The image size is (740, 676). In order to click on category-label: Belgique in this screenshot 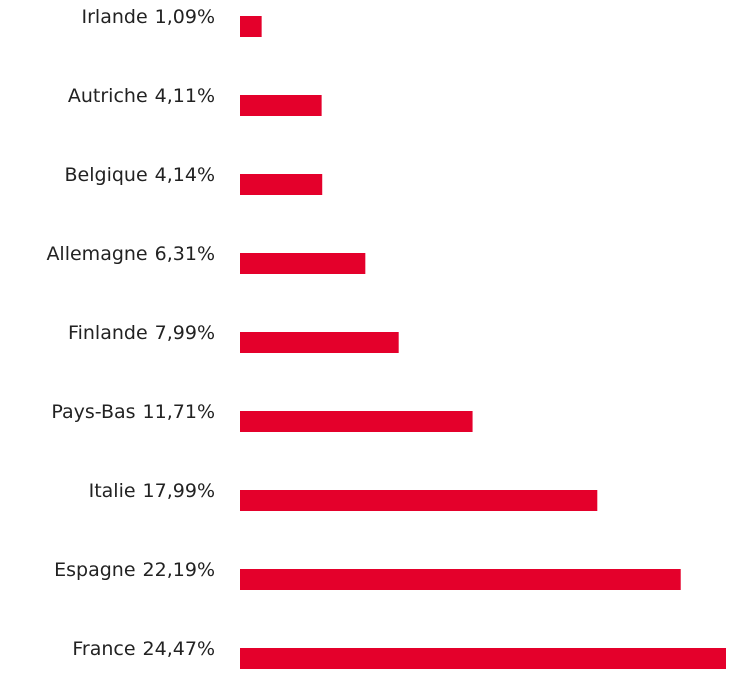, I will do `click(106, 175)`.